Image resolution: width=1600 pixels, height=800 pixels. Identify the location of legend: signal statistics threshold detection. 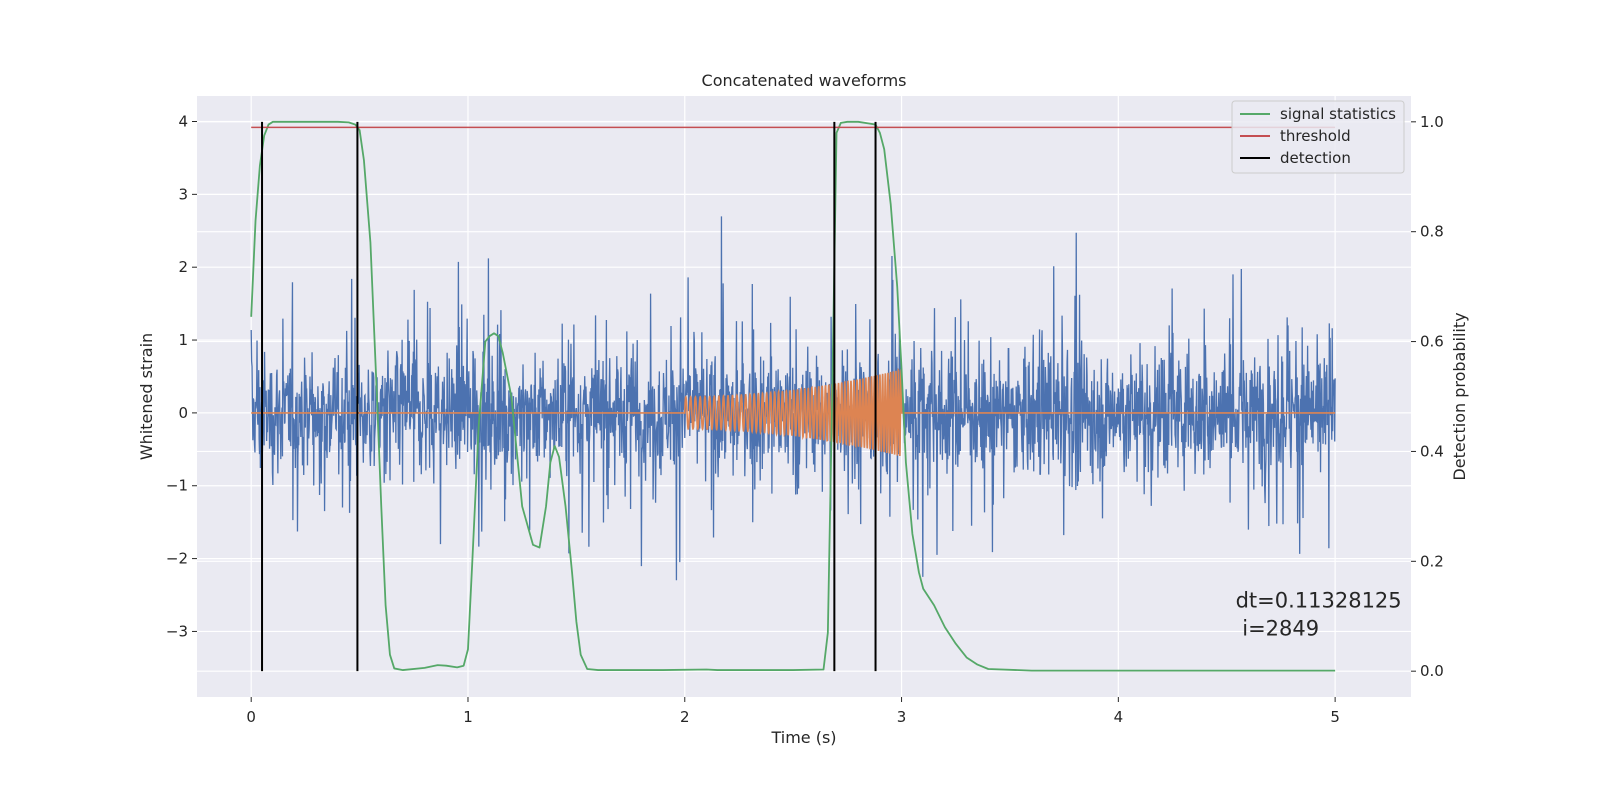
(1318, 137).